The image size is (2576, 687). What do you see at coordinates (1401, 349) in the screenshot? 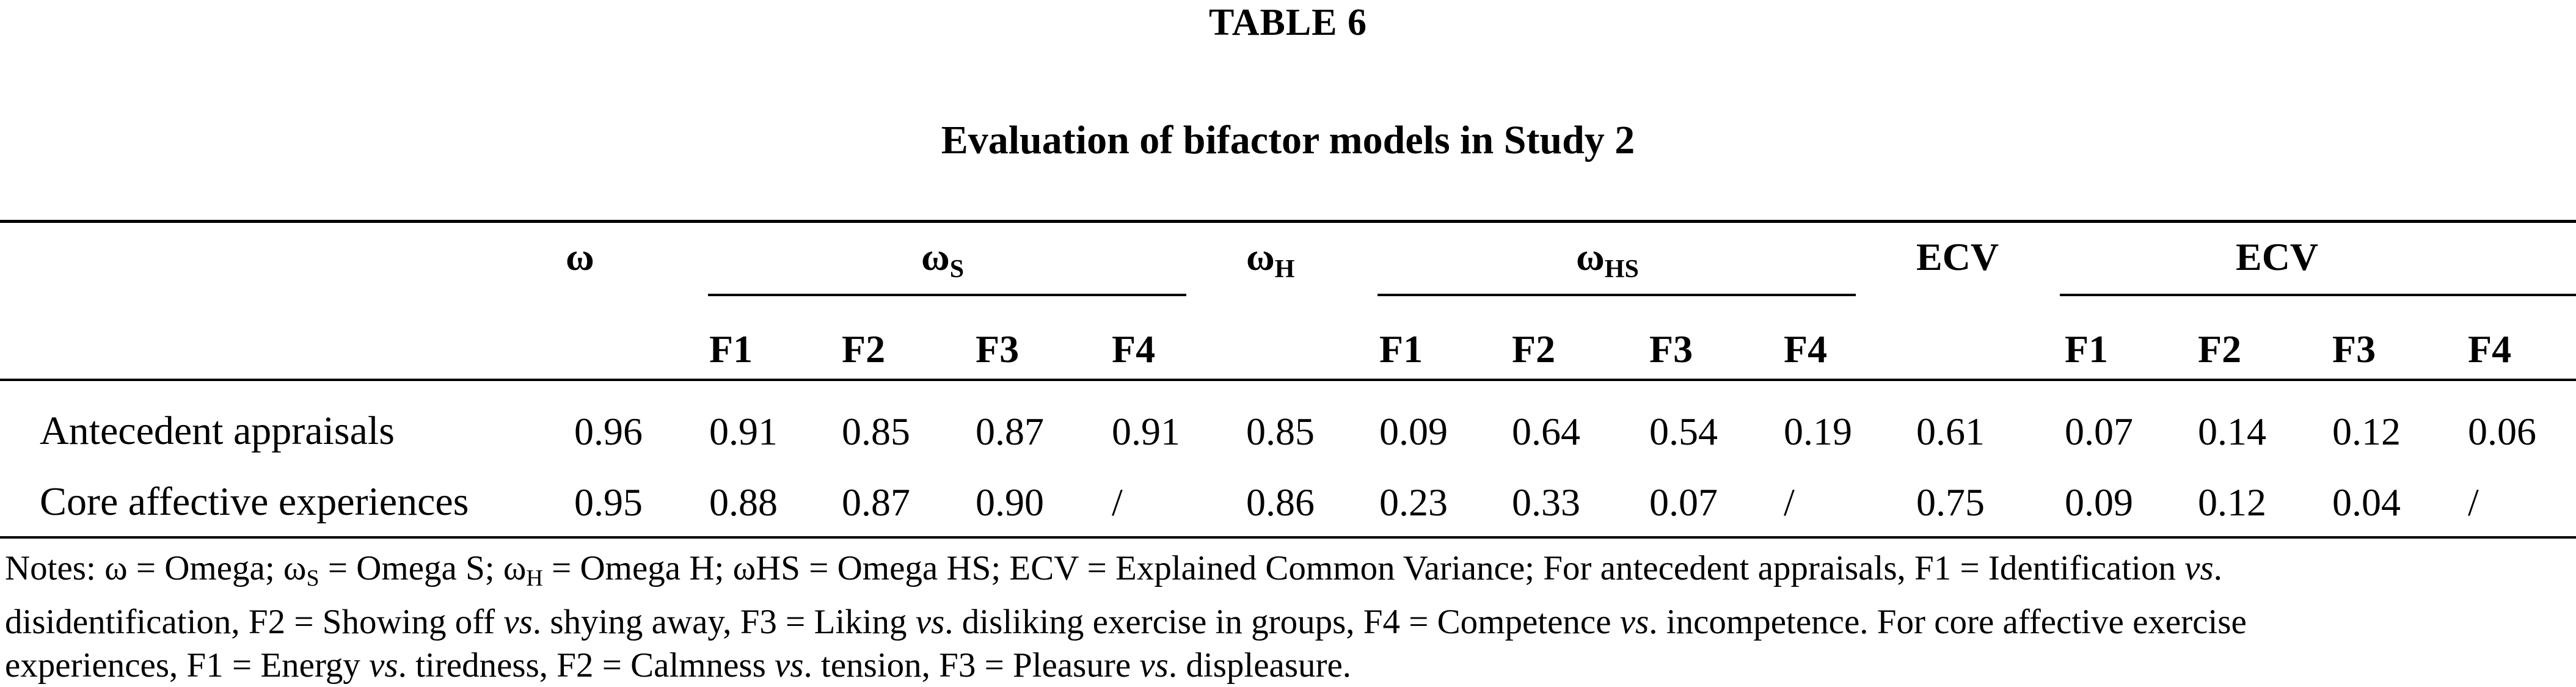
I see `header-omega-hs-f1: F1` at bounding box center [1401, 349].